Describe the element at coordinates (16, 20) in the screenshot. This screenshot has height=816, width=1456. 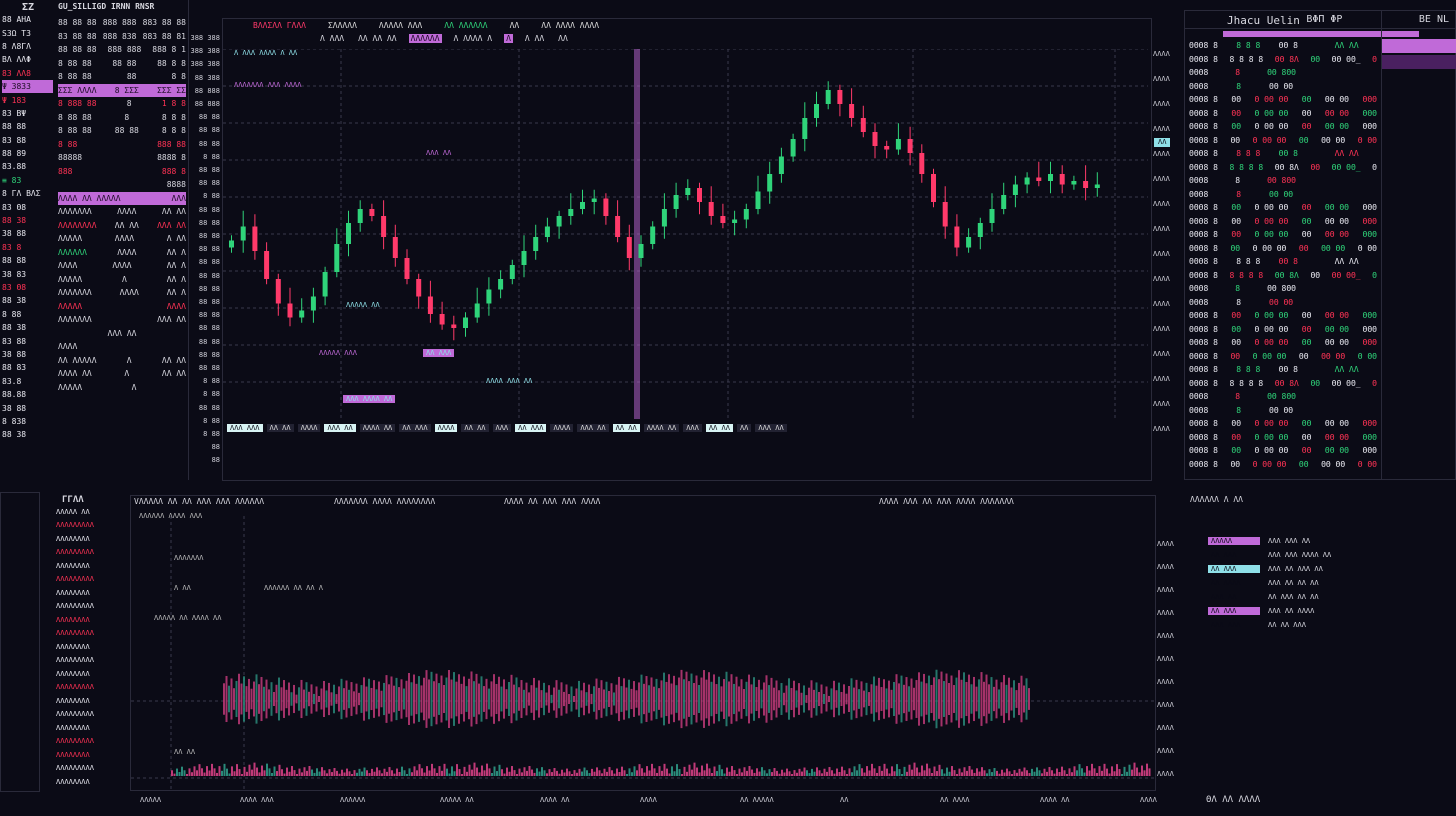
I see `mini-row: 88 AHA` at that location.